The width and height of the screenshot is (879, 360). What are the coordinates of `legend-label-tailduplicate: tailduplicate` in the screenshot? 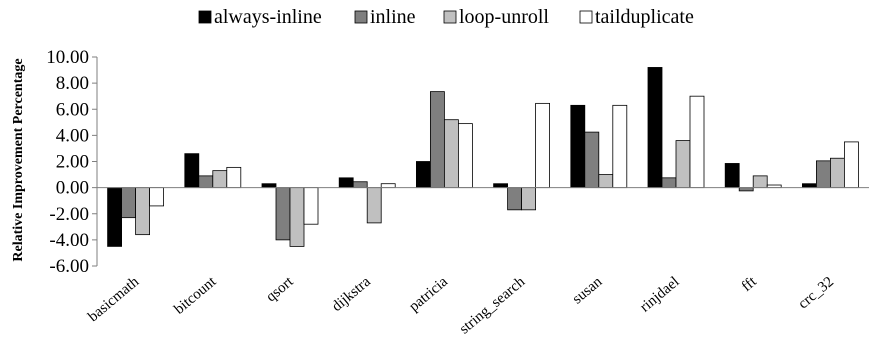 It's located at (644, 17).